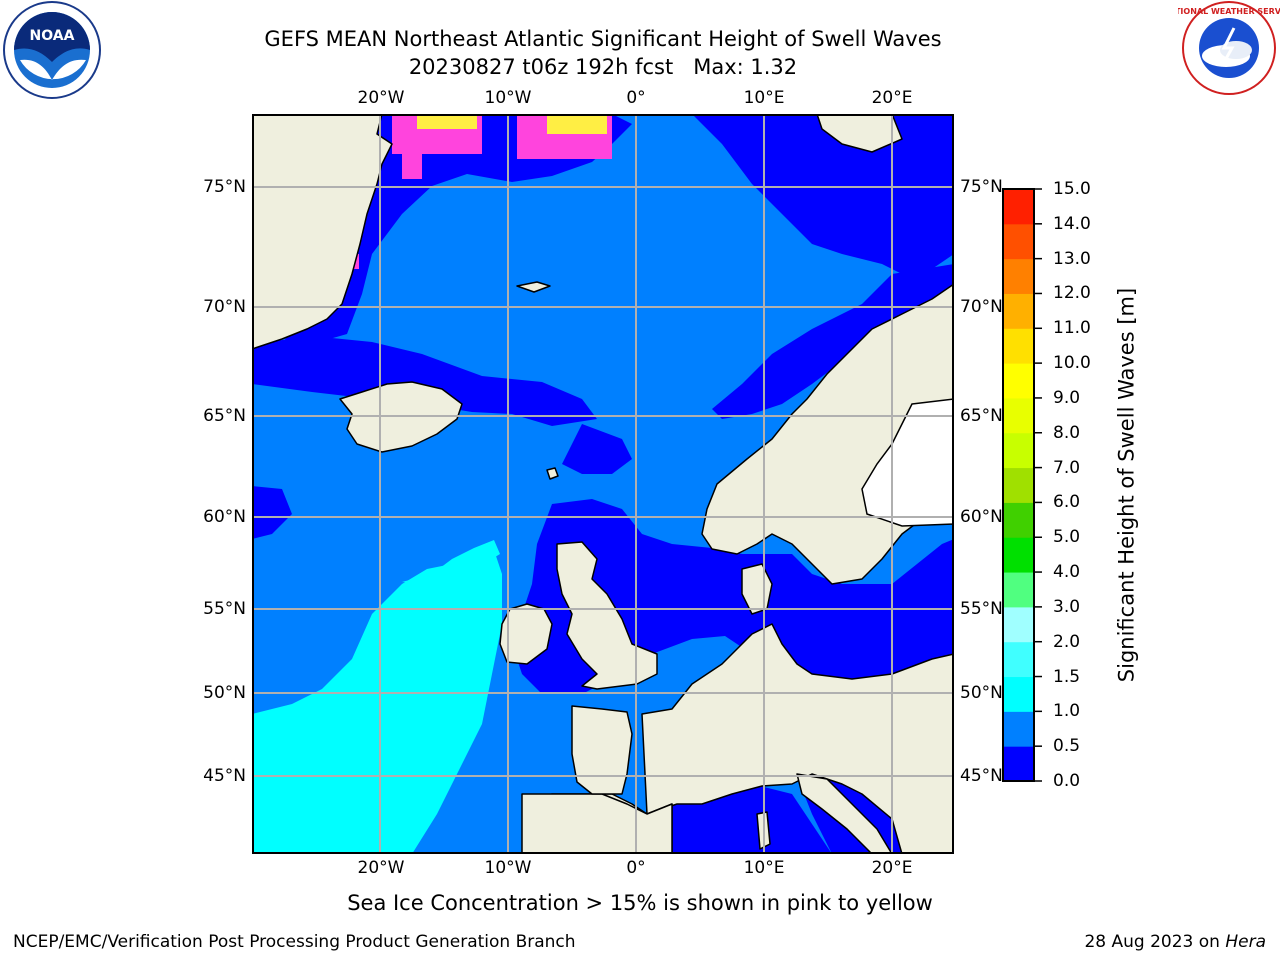  I want to click on lat-tick-right-2: 65°N, so click(981, 416).